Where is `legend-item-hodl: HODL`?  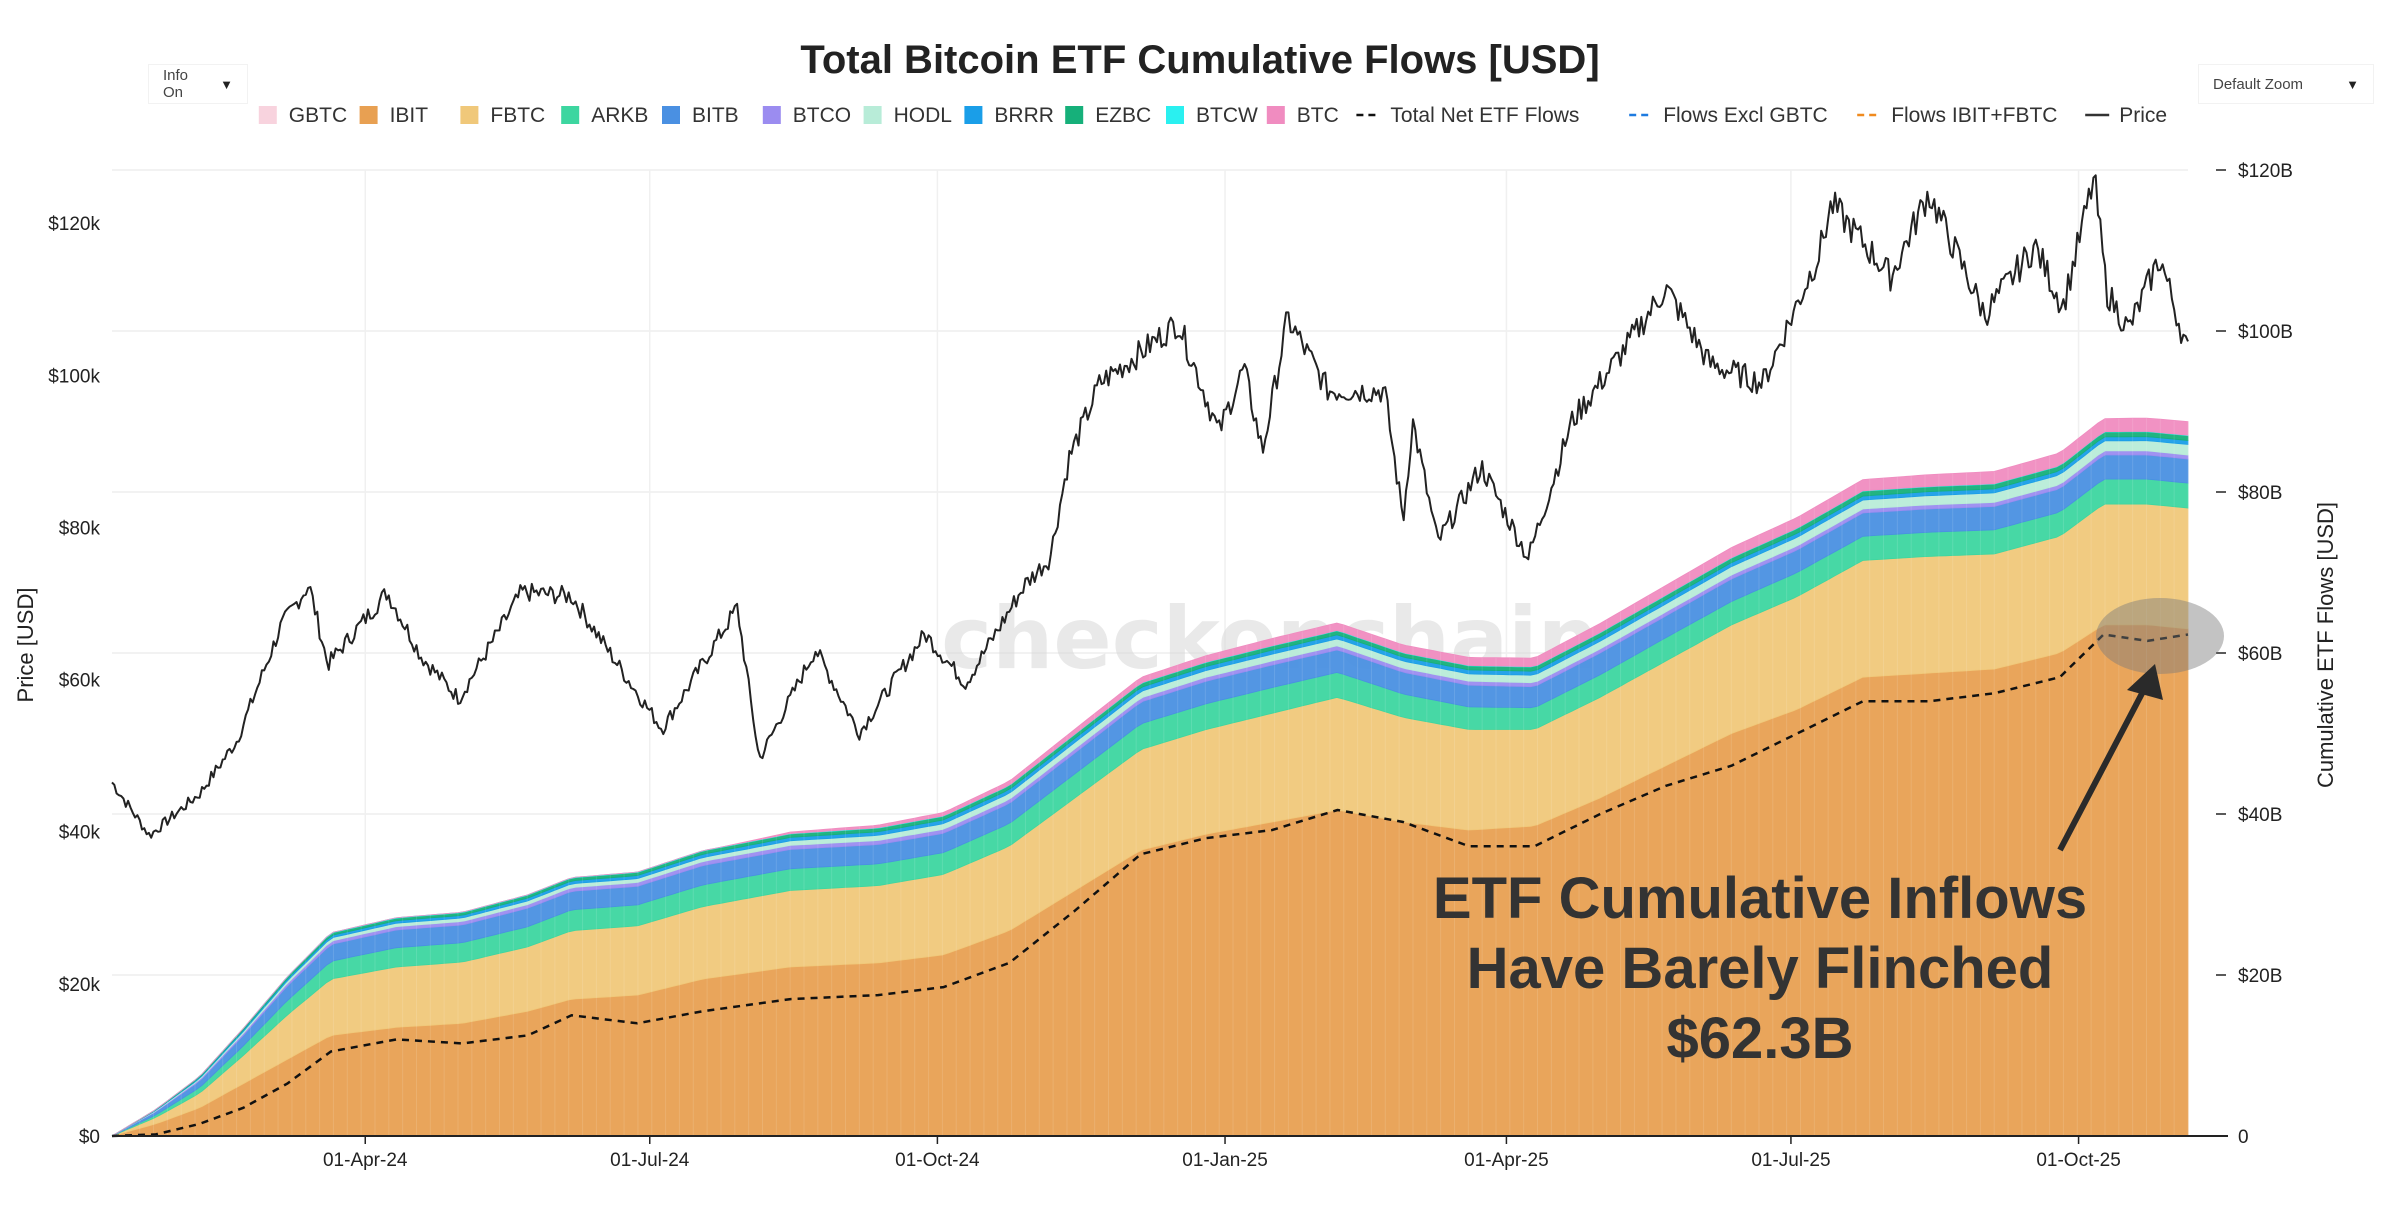 legend-item-hodl: HODL is located at coordinates (907, 115).